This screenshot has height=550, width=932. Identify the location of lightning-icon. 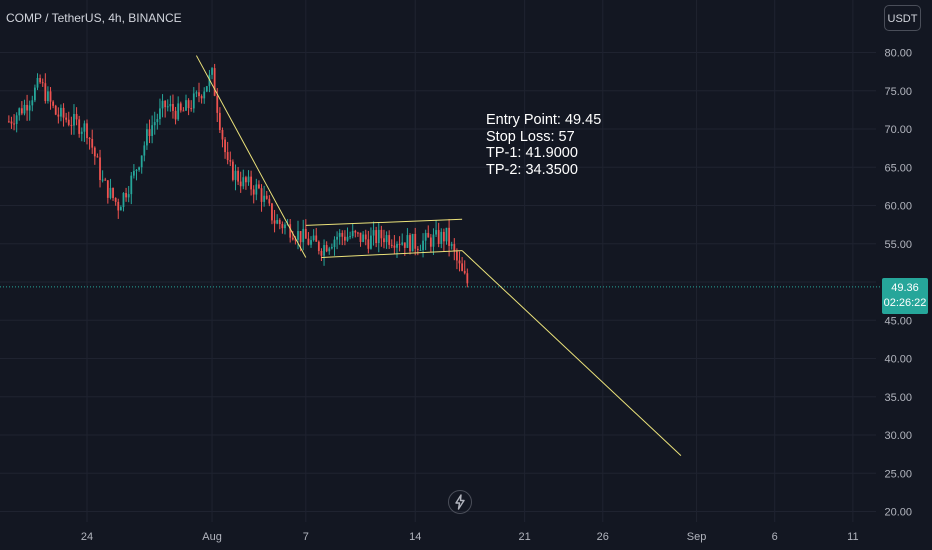
(460, 502).